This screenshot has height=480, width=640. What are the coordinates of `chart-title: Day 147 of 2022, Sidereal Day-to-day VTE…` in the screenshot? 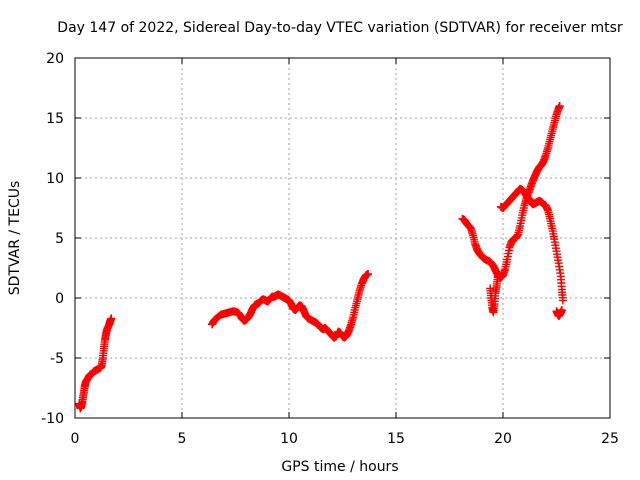 It's located at (340, 28).